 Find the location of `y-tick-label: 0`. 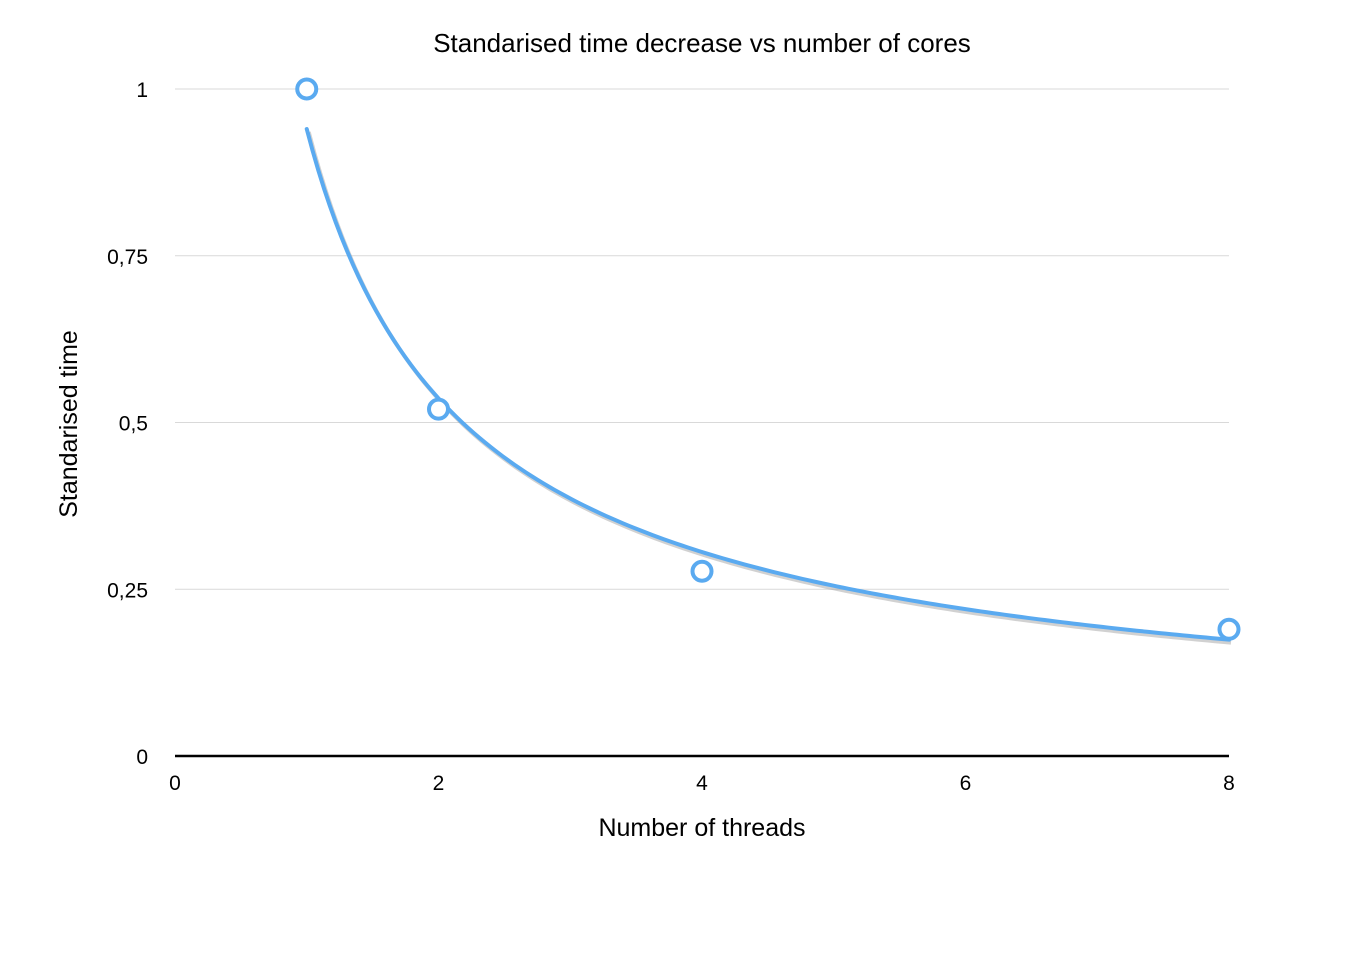

y-tick-label: 0 is located at coordinates (142, 757).